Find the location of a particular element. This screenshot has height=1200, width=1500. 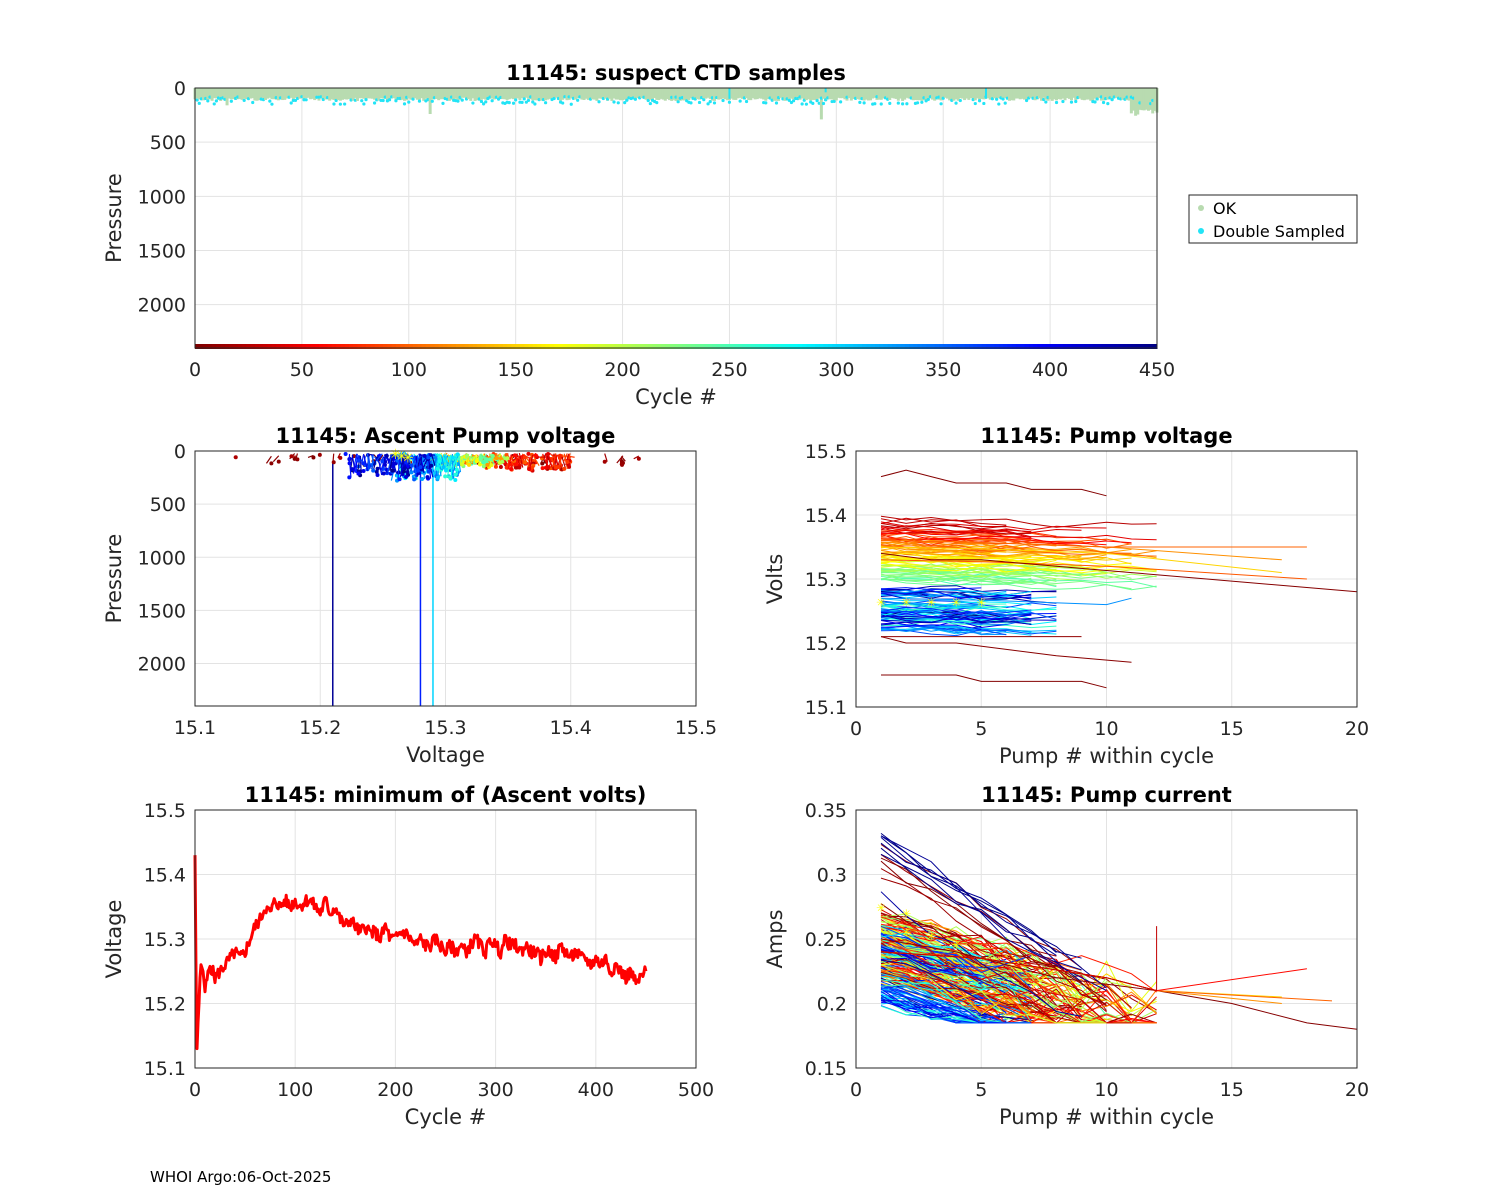

pumpi-ylabel: Amps is located at coordinates (775, 938).